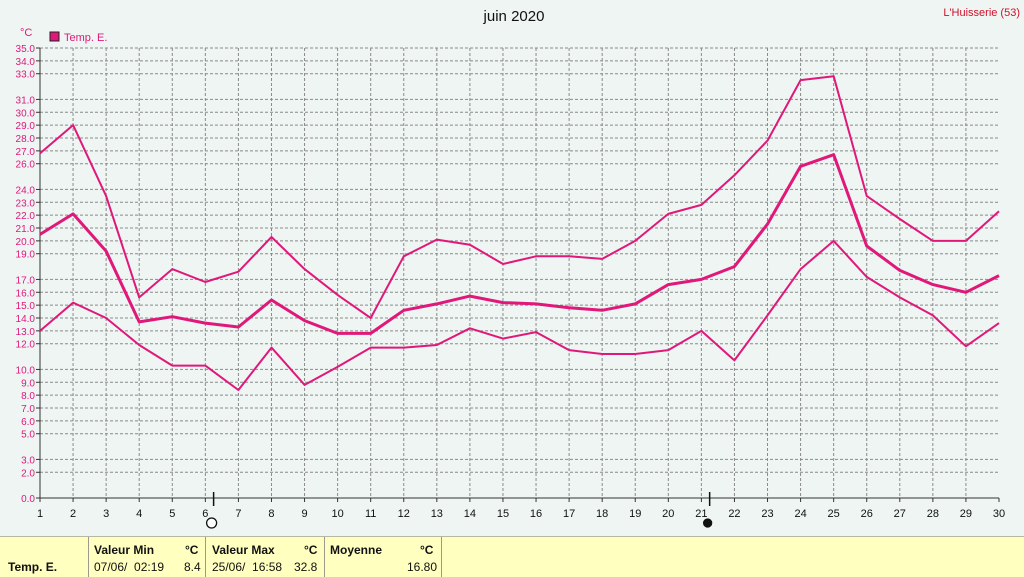 The width and height of the screenshot is (1024, 577). What do you see at coordinates (26, 113) in the screenshot?
I see `y-tick-label: 30.0` at bounding box center [26, 113].